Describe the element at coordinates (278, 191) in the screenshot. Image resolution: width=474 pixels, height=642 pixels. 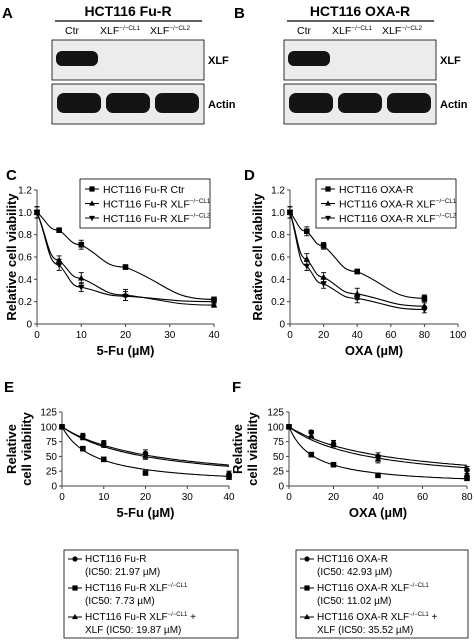
I see `y-tick-label: 1.2` at that location.